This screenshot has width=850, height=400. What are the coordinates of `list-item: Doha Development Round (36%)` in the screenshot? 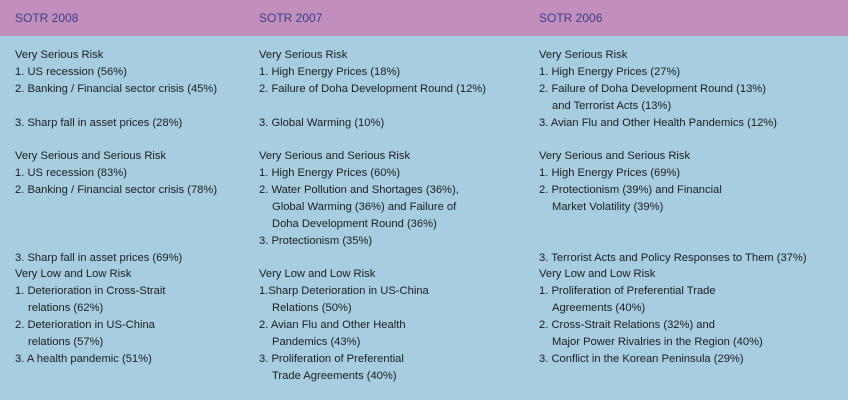 It's located at (354, 224).